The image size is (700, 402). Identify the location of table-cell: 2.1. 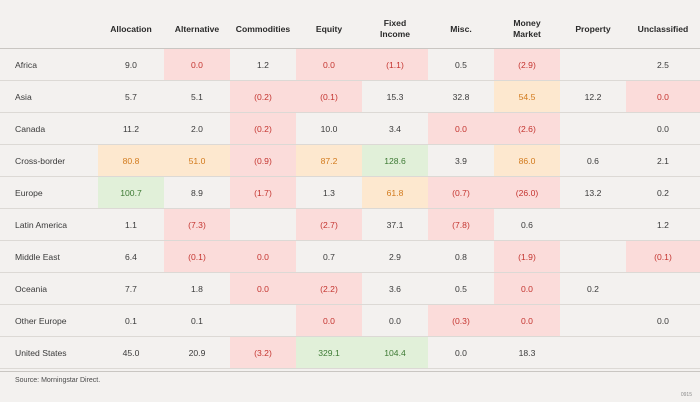
(663, 160).